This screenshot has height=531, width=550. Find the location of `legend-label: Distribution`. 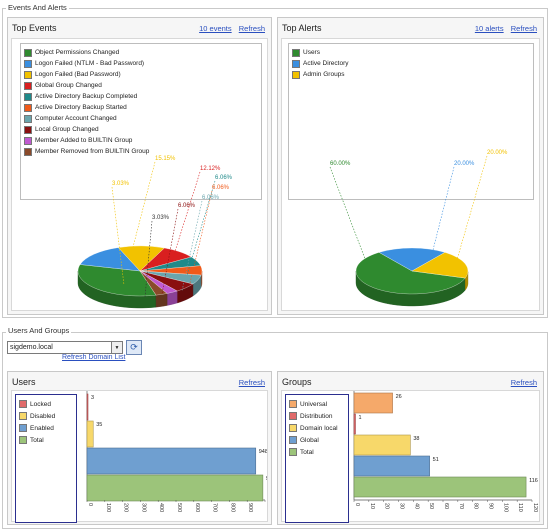

legend-label: Distribution is located at coordinates (316, 416).